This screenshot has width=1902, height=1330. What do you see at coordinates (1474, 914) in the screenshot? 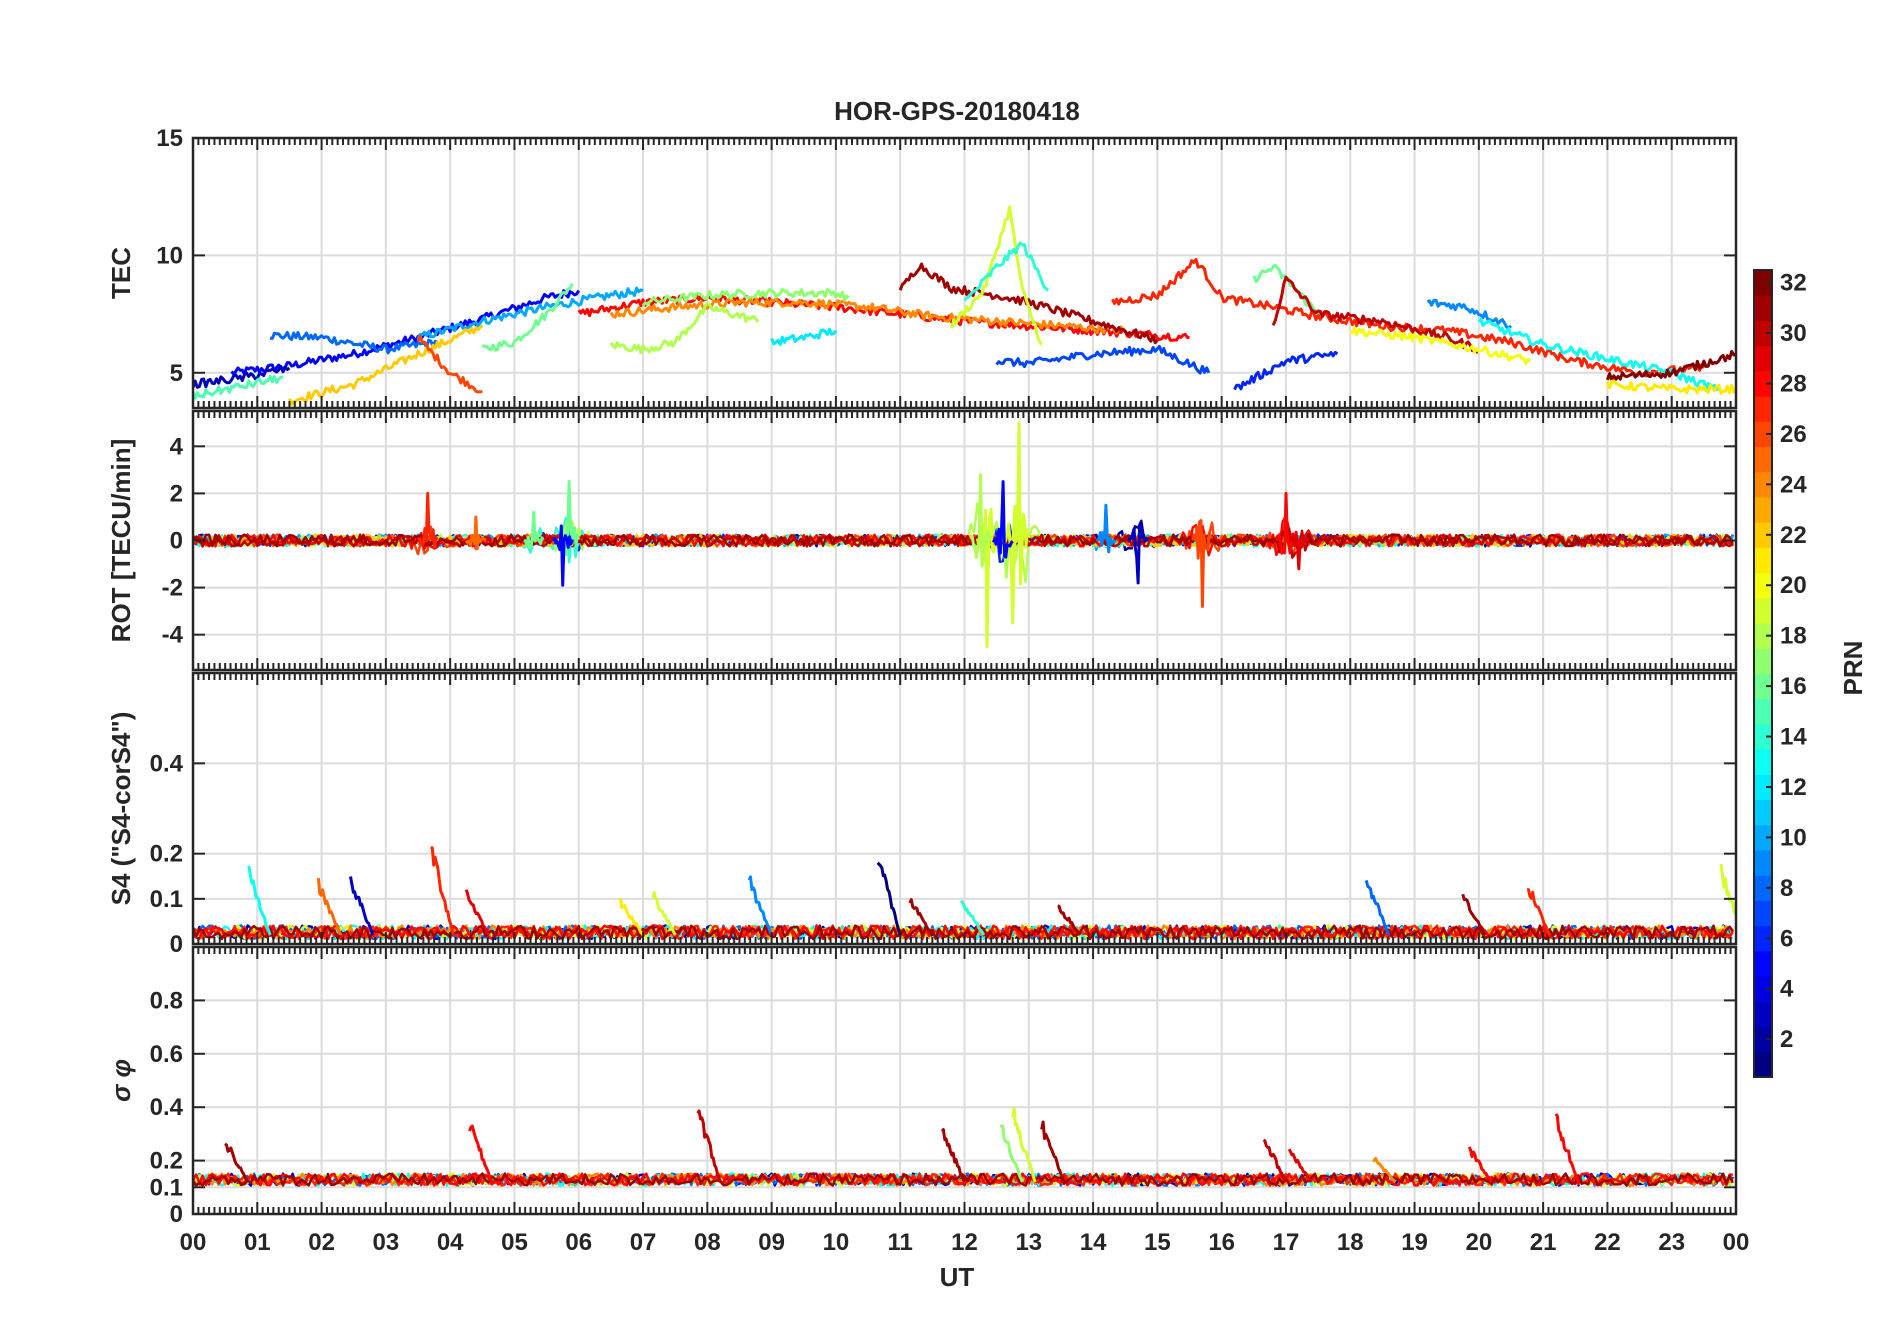
I see `s4-peak-prn31` at bounding box center [1474, 914].